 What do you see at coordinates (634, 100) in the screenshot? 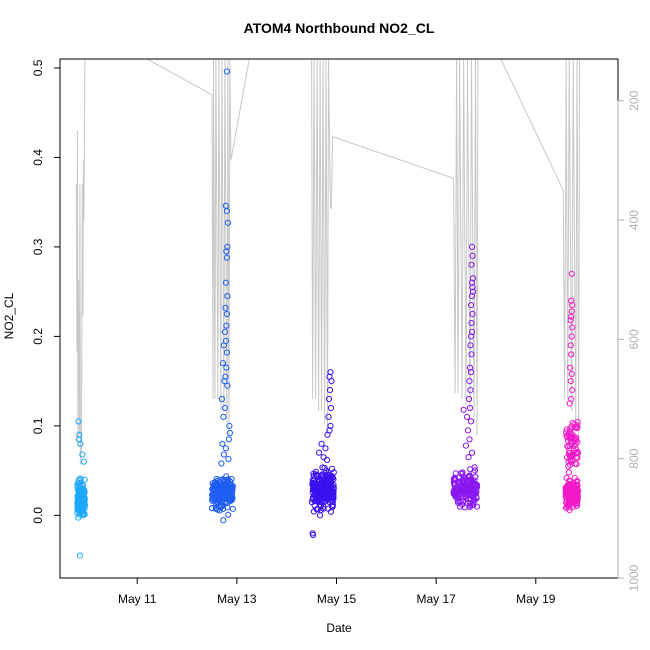
I see `secondary-y-tick-label: 200` at bounding box center [634, 100].